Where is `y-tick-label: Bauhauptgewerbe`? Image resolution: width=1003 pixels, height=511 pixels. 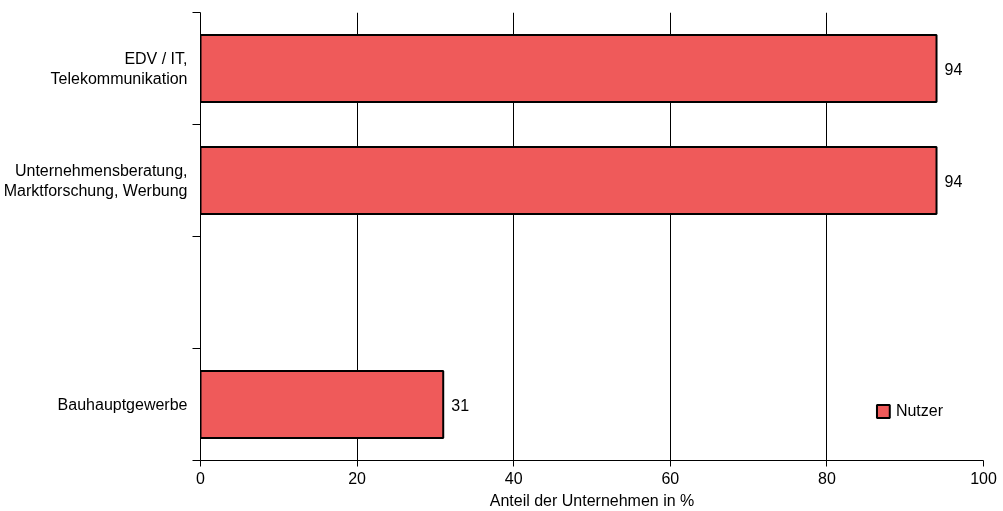 y-tick-label: Bauhauptgewerbe is located at coordinates (122, 404).